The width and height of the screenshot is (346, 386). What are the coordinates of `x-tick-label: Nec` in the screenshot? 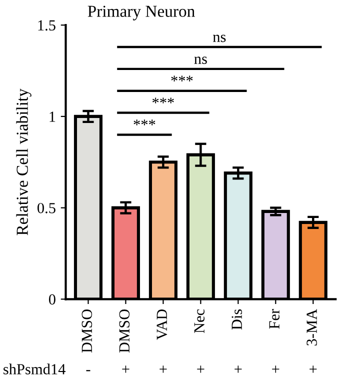 It's located at (199, 321).